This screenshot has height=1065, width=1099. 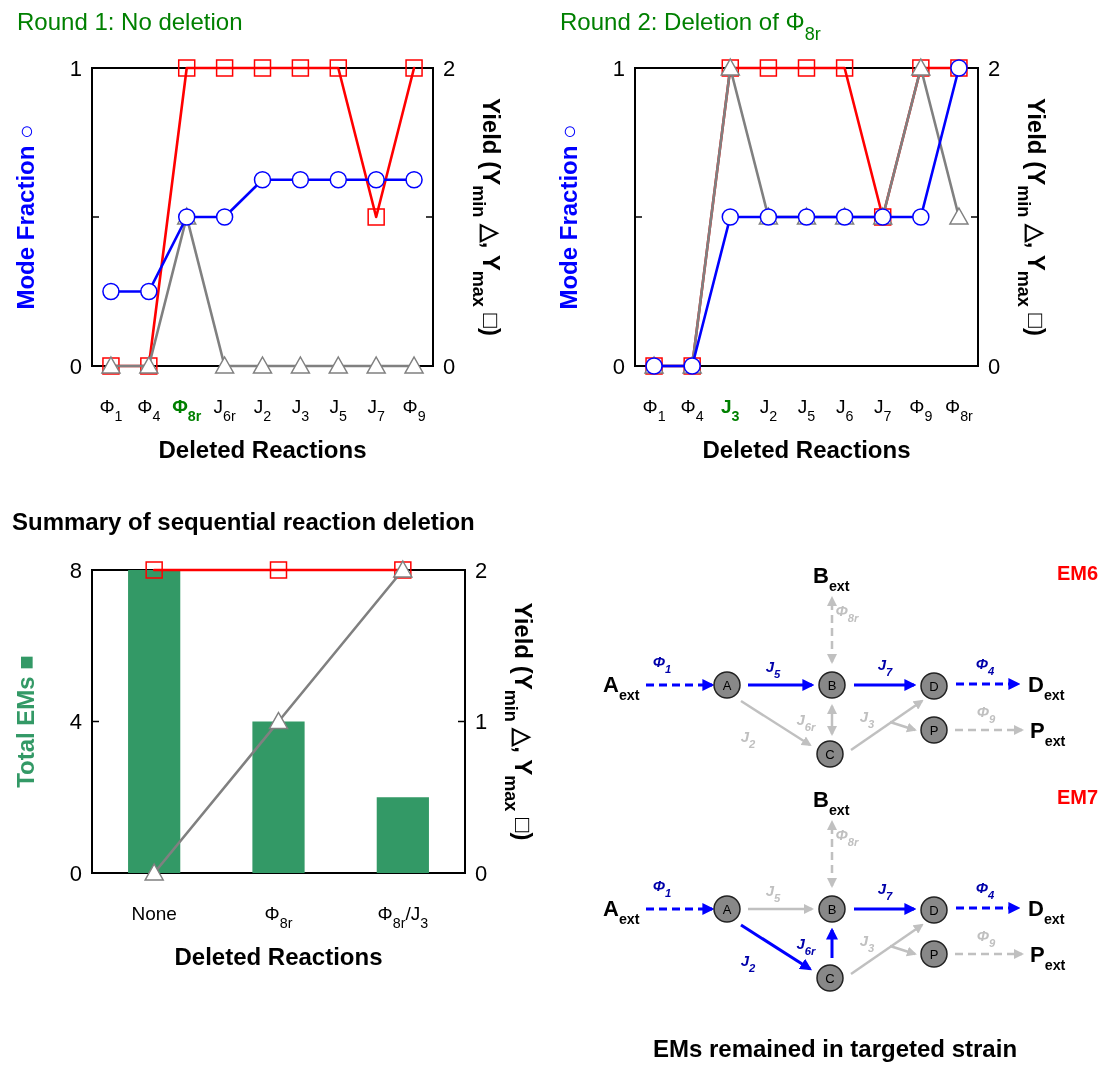 What do you see at coordinates (1048, 957) in the screenshot?
I see `text: P$_{ext}$` at bounding box center [1048, 957].